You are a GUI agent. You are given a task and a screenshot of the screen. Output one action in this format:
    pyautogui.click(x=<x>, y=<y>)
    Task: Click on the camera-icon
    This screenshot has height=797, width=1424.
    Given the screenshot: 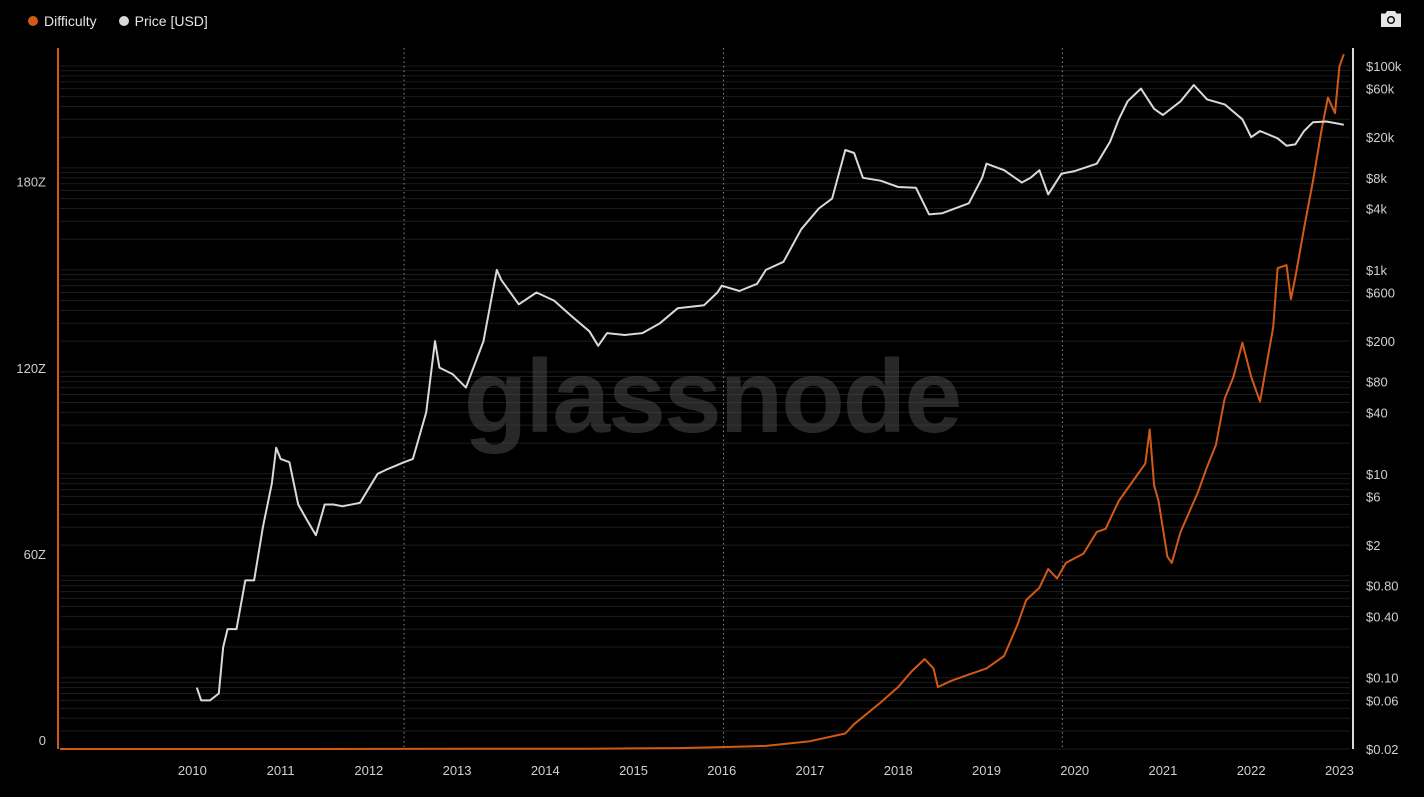 What is the action you would take?
    pyautogui.click(x=1391, y=19)
    